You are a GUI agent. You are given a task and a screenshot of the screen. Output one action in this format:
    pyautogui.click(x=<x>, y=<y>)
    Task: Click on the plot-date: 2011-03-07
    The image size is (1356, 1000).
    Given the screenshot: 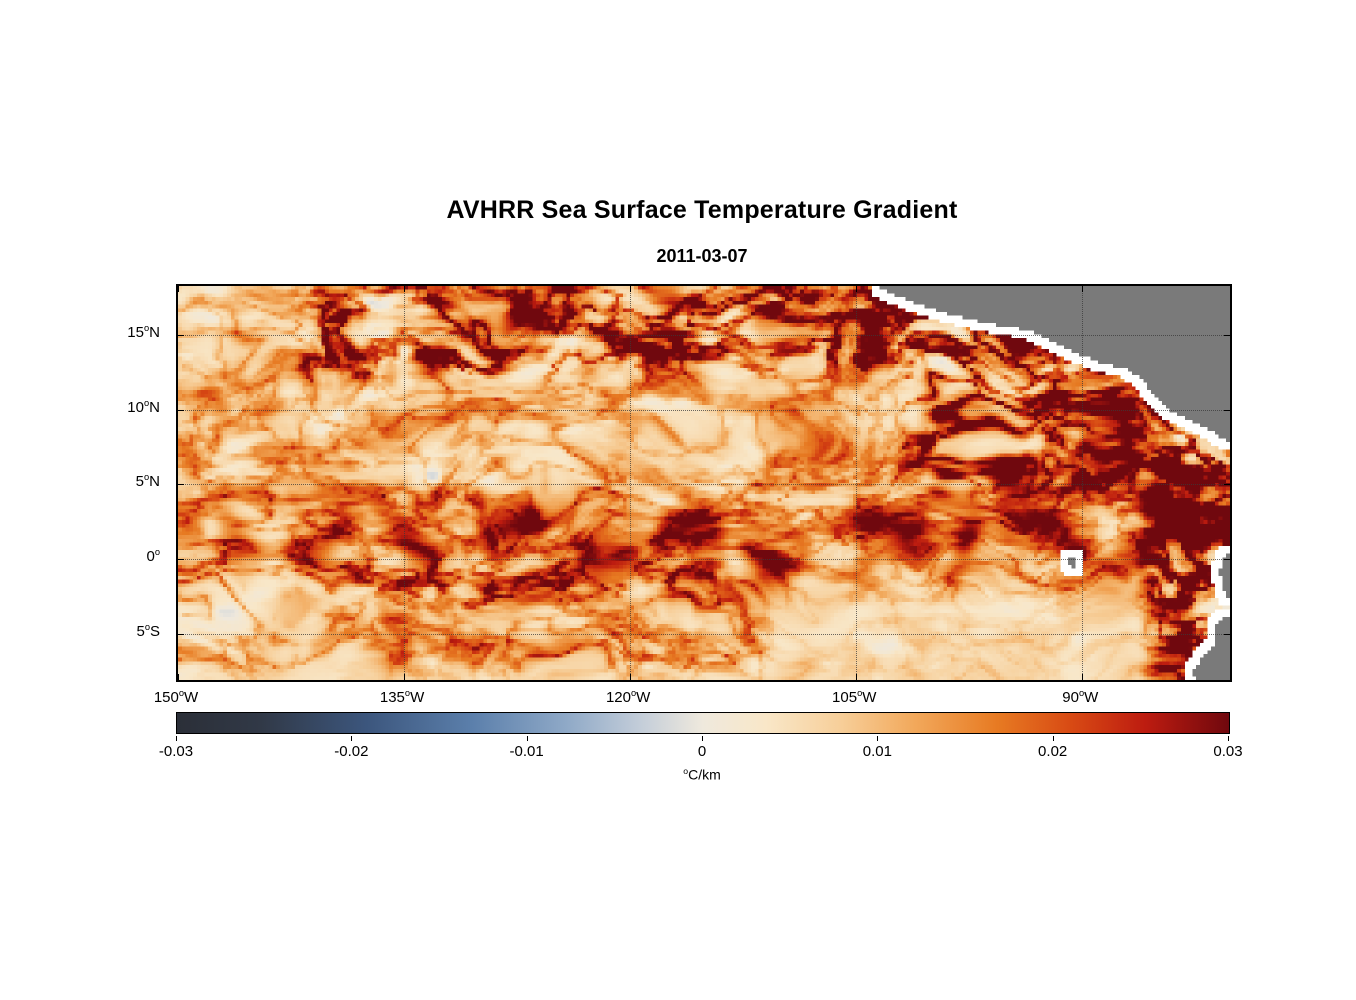 What is the action you would take?
    pyautogui.click(x=702, y=256)
    